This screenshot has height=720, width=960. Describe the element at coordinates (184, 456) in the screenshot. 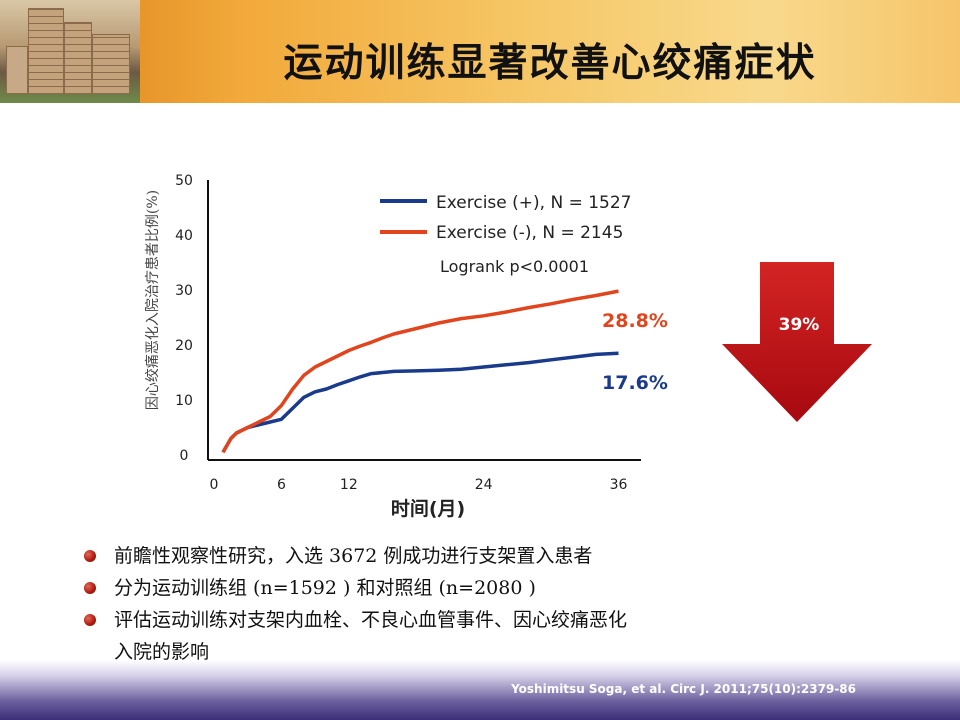

I see `y-tick-label: 0` at that location.